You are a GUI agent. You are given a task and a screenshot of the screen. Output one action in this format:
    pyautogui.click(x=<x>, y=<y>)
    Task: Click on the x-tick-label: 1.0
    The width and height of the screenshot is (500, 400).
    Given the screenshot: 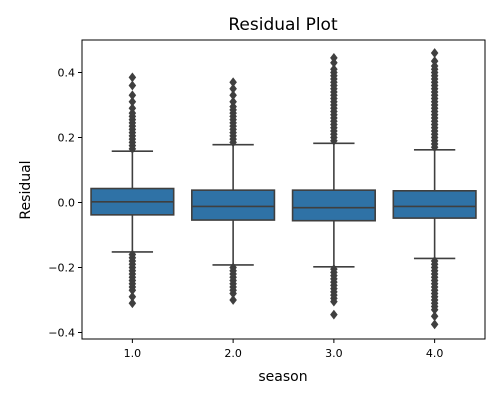 What is the action you would take?
    pyautogui.click(x=133, y=353)
    